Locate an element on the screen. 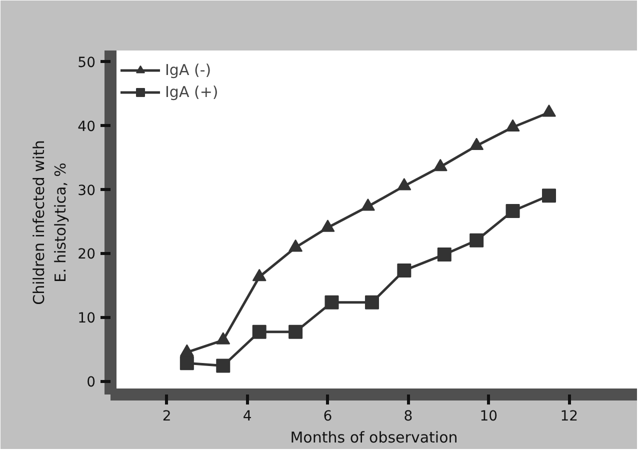 This screenshot has height=451, width=639. y-tick-label: 30 is located at coordinates (87, 190).